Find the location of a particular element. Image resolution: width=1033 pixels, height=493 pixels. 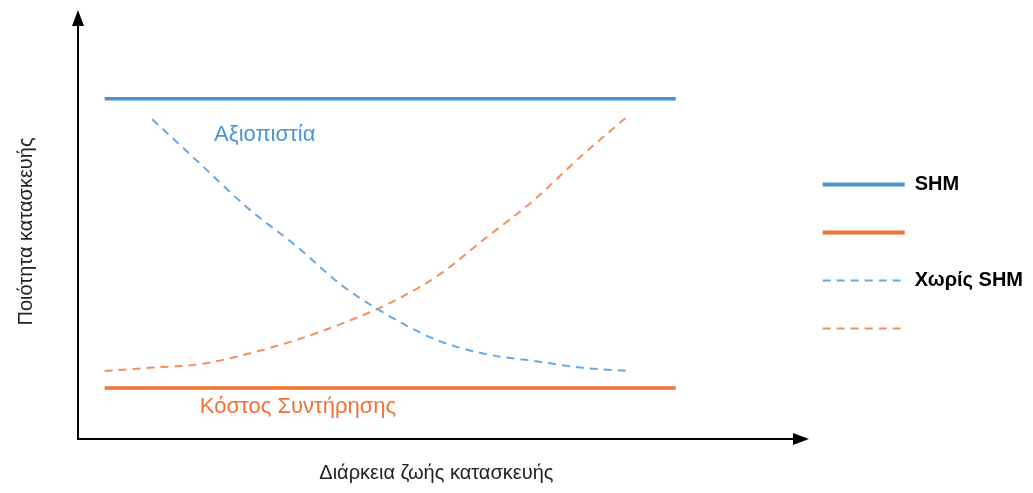

legend-label: SHM is located at coordinates (937, 183).